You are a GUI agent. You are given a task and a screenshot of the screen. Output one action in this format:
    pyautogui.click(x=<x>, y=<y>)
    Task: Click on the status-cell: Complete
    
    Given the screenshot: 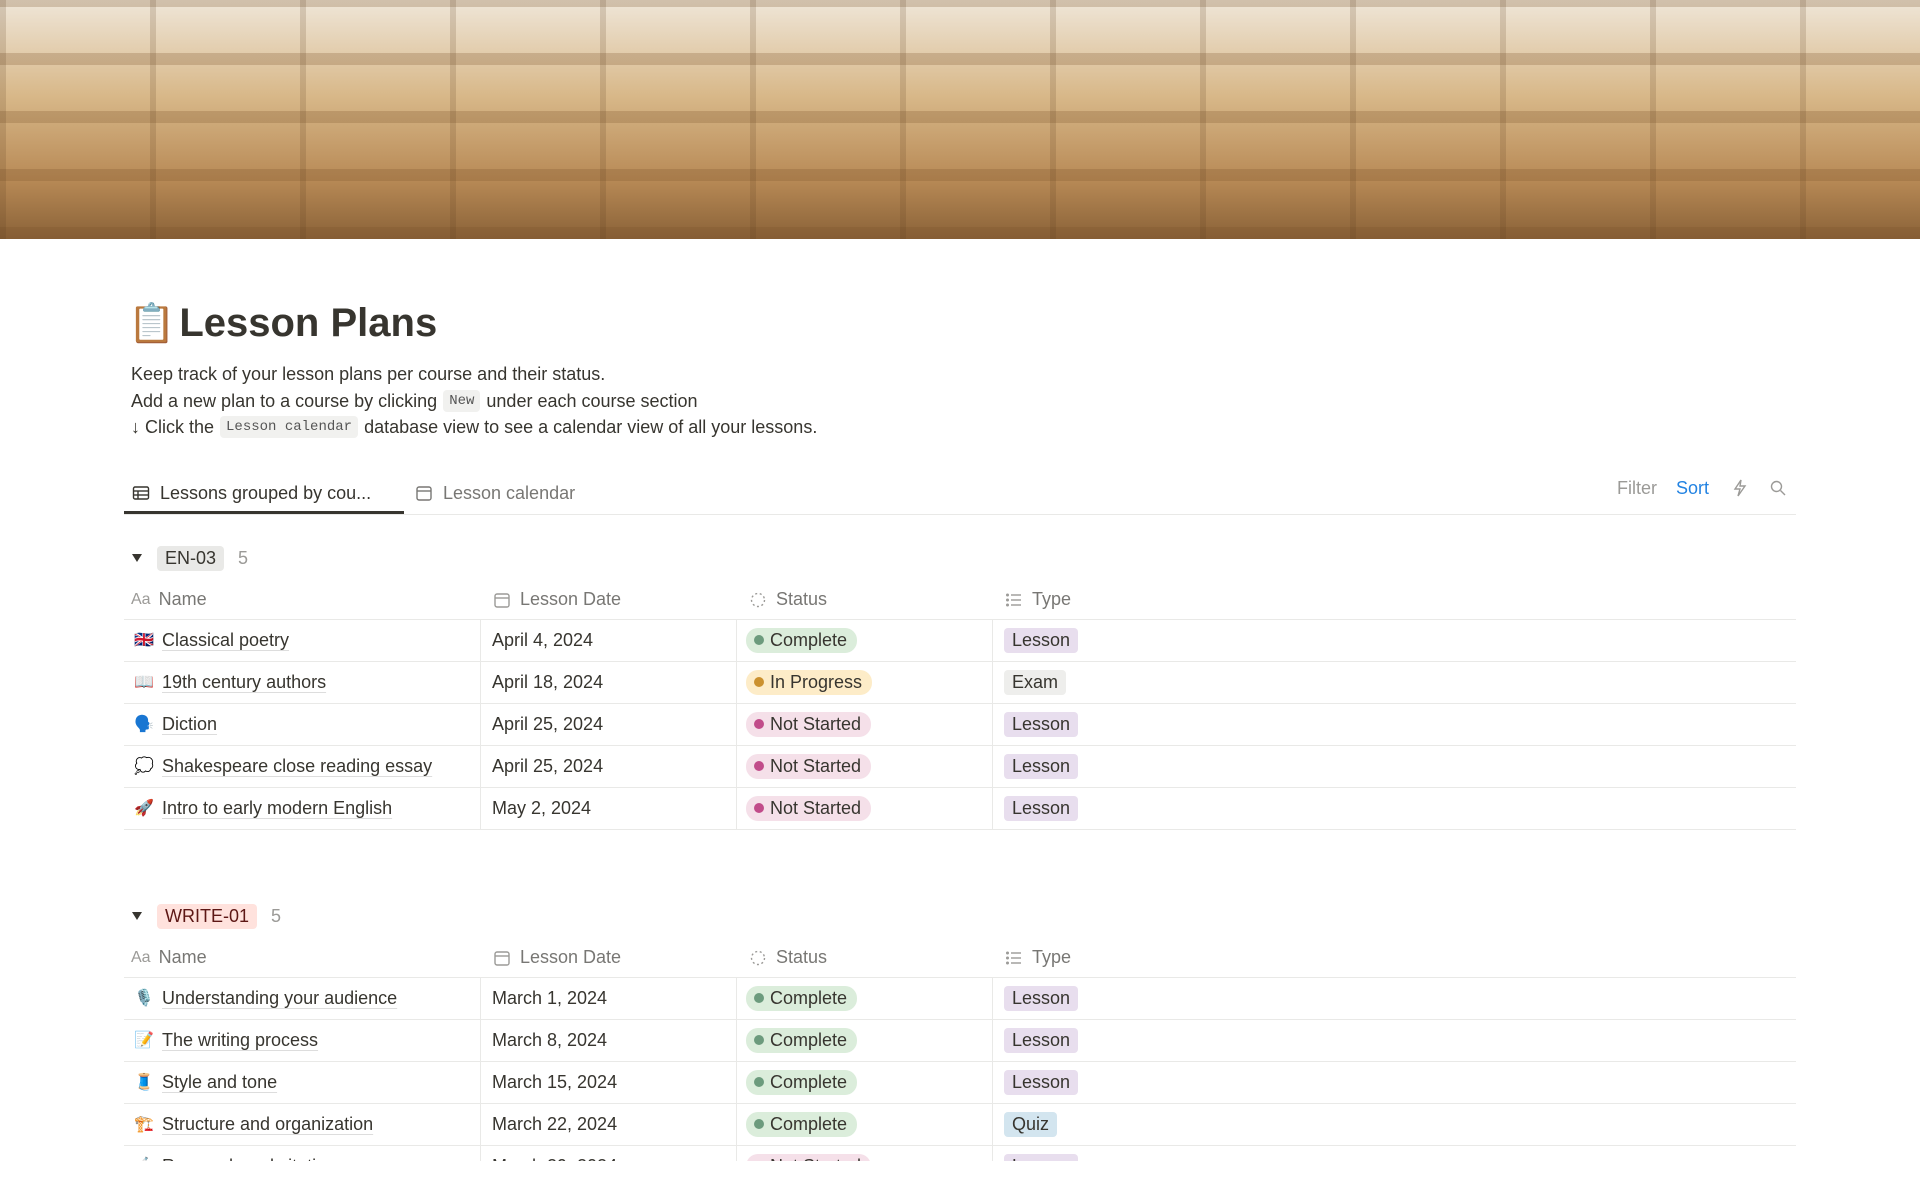 What is the action you would take?
    pyautogui.click(x=802, y=1124)
    